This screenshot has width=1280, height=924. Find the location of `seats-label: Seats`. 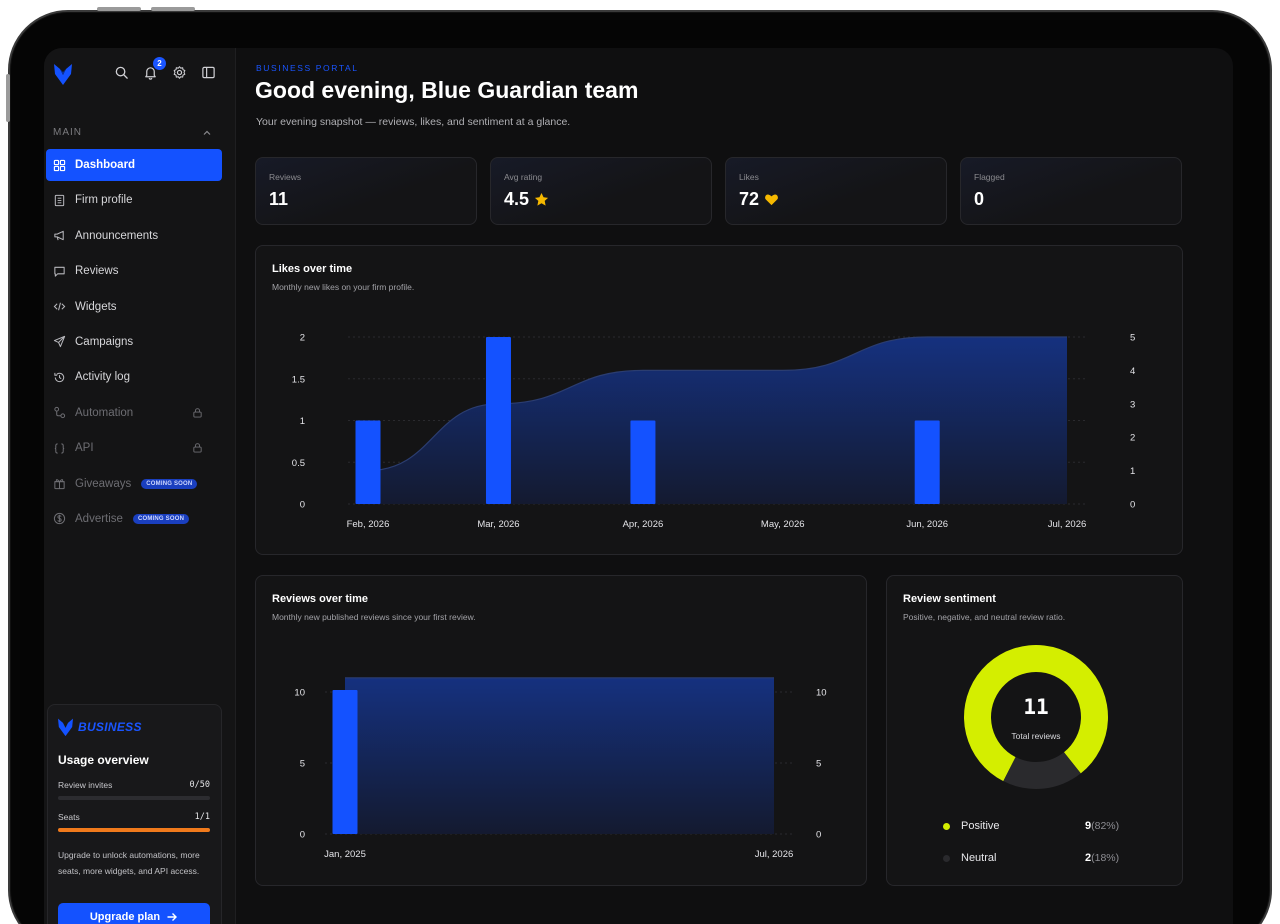

seats-label: Seats is located at coordinates (69, 817).